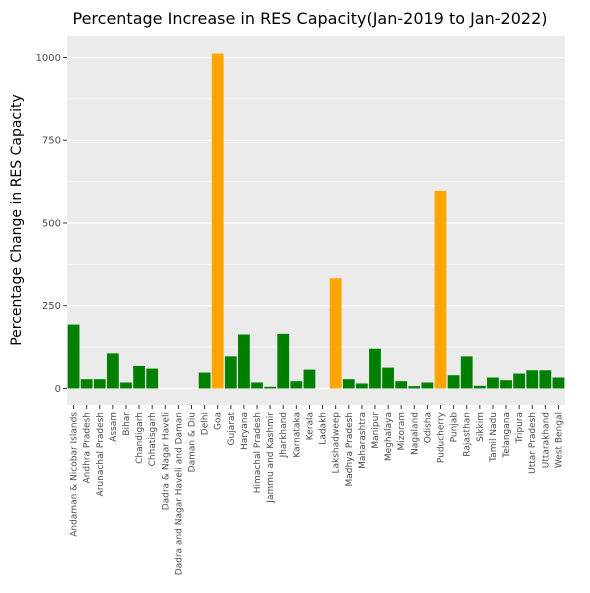  Describe the element at coordinates (258, 452) in the screenshot. I see `x-tick-label: Himachal Pradesh` at that location.